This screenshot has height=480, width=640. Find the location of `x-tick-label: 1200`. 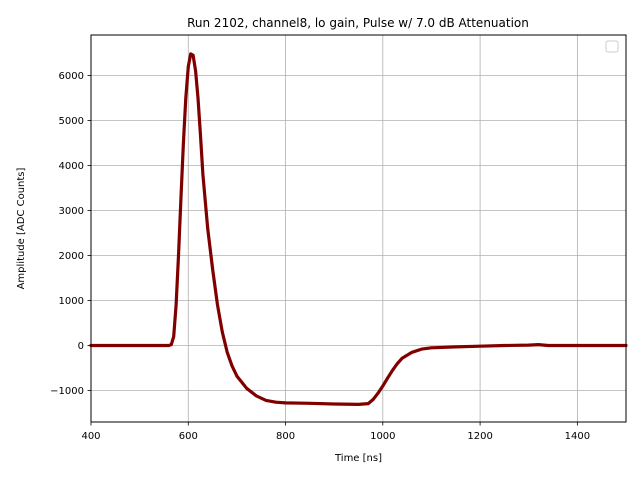

x-tick-label: 1200 is located at coordinates (479, 436).